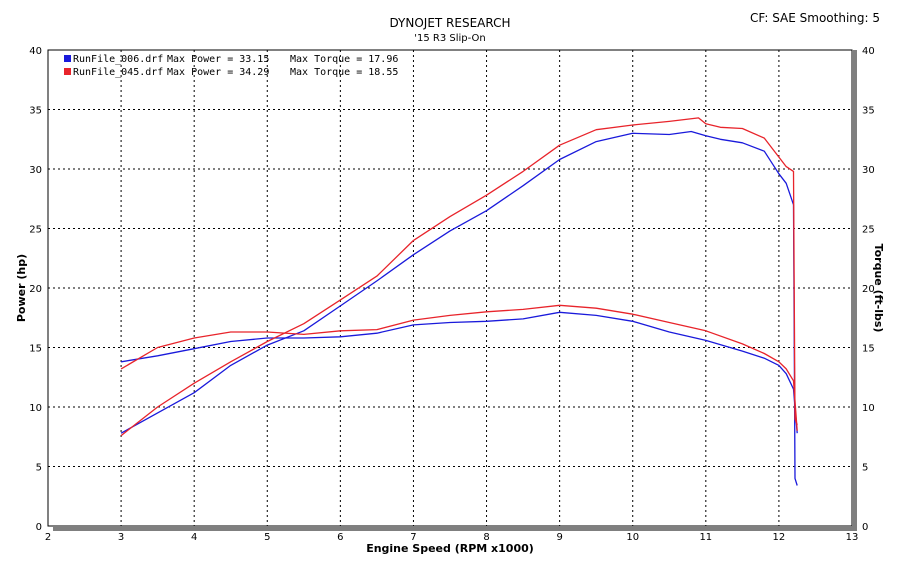  What do you see at coordinates (868, 230) in the screenshot?
I see `y-tick-label-torque: 25` at bounding box center [868, 230].